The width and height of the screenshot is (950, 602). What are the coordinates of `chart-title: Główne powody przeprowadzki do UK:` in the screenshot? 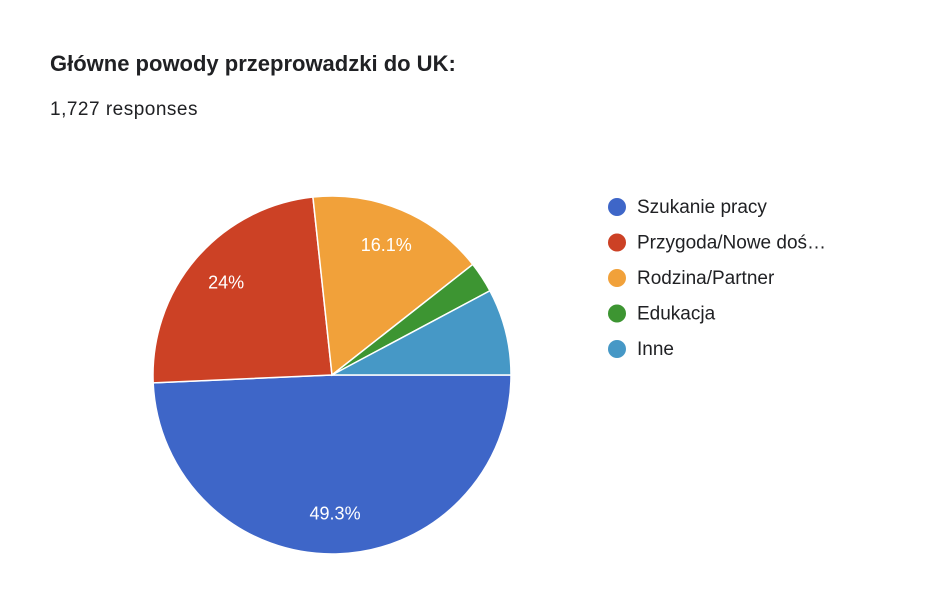 It's located at (253, 63).